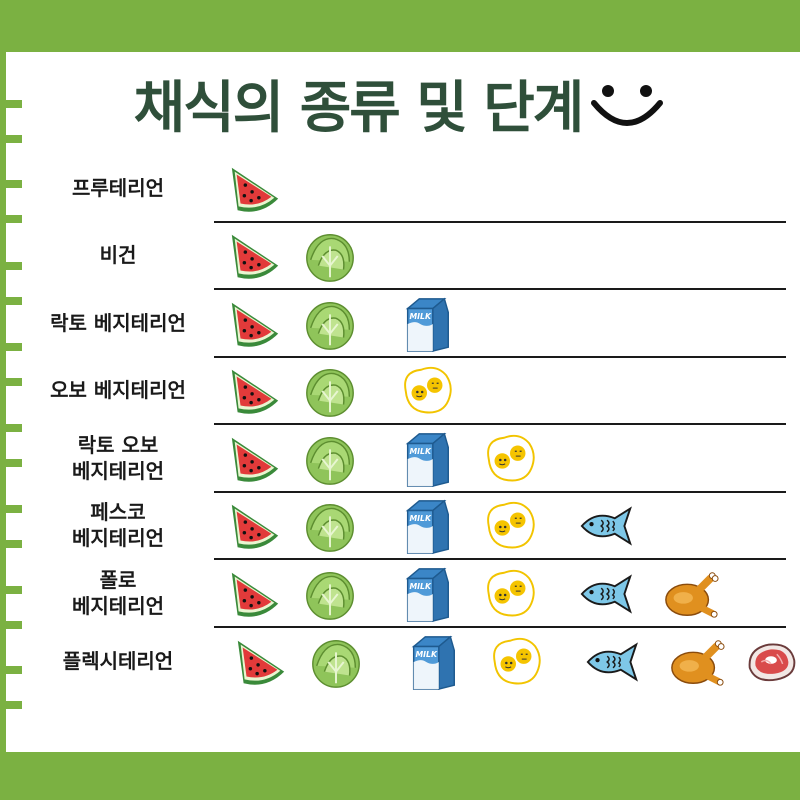  Describe the element at coordinates (400, 256) in the screenshot. I see `diet-row: 비건` at that location.